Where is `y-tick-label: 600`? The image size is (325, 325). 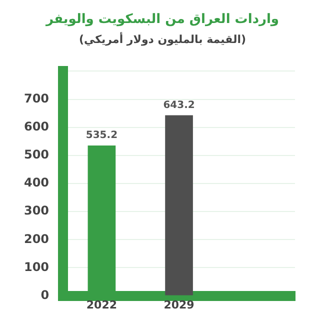
y-tick-label: 600 is located at coordinates (37, 126).